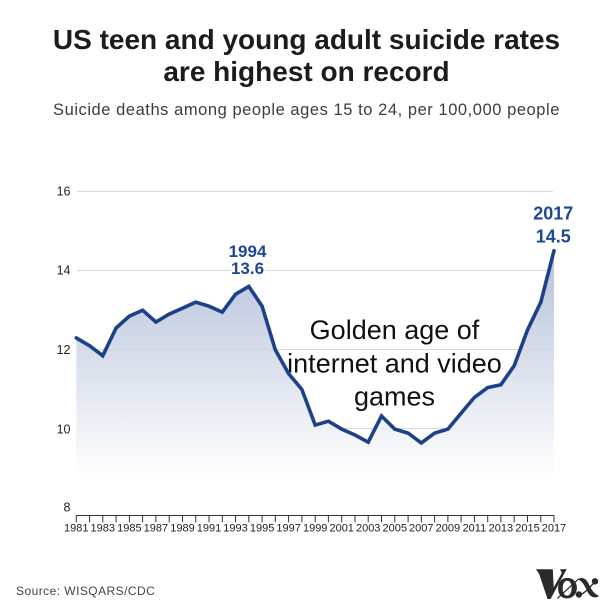  I want to click on svg-text: Golden age of, so click(395, 330).